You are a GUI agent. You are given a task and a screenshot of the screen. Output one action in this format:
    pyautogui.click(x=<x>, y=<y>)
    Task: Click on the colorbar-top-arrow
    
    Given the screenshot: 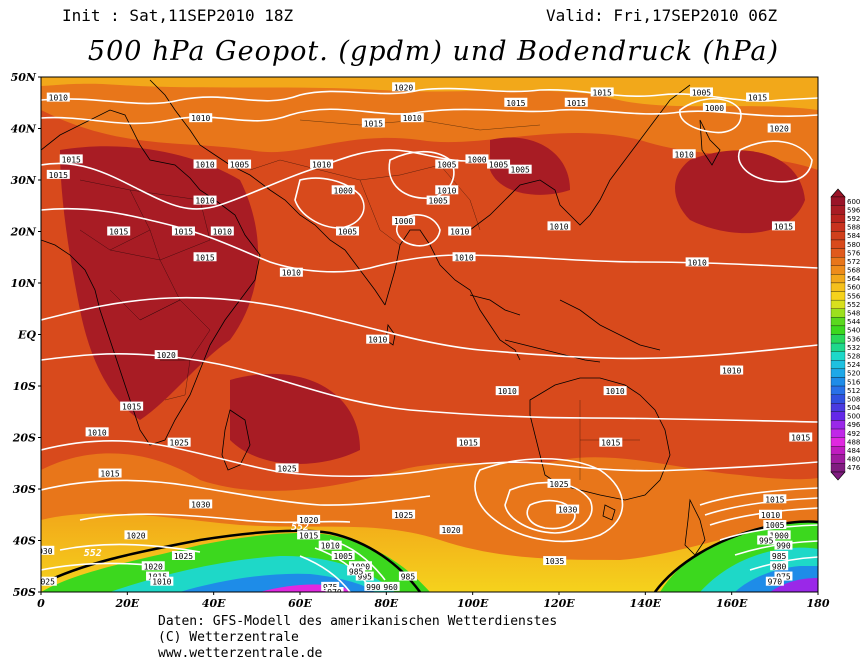 What is the action you would take?
    pyautogui.click(x=838, y=193)
    